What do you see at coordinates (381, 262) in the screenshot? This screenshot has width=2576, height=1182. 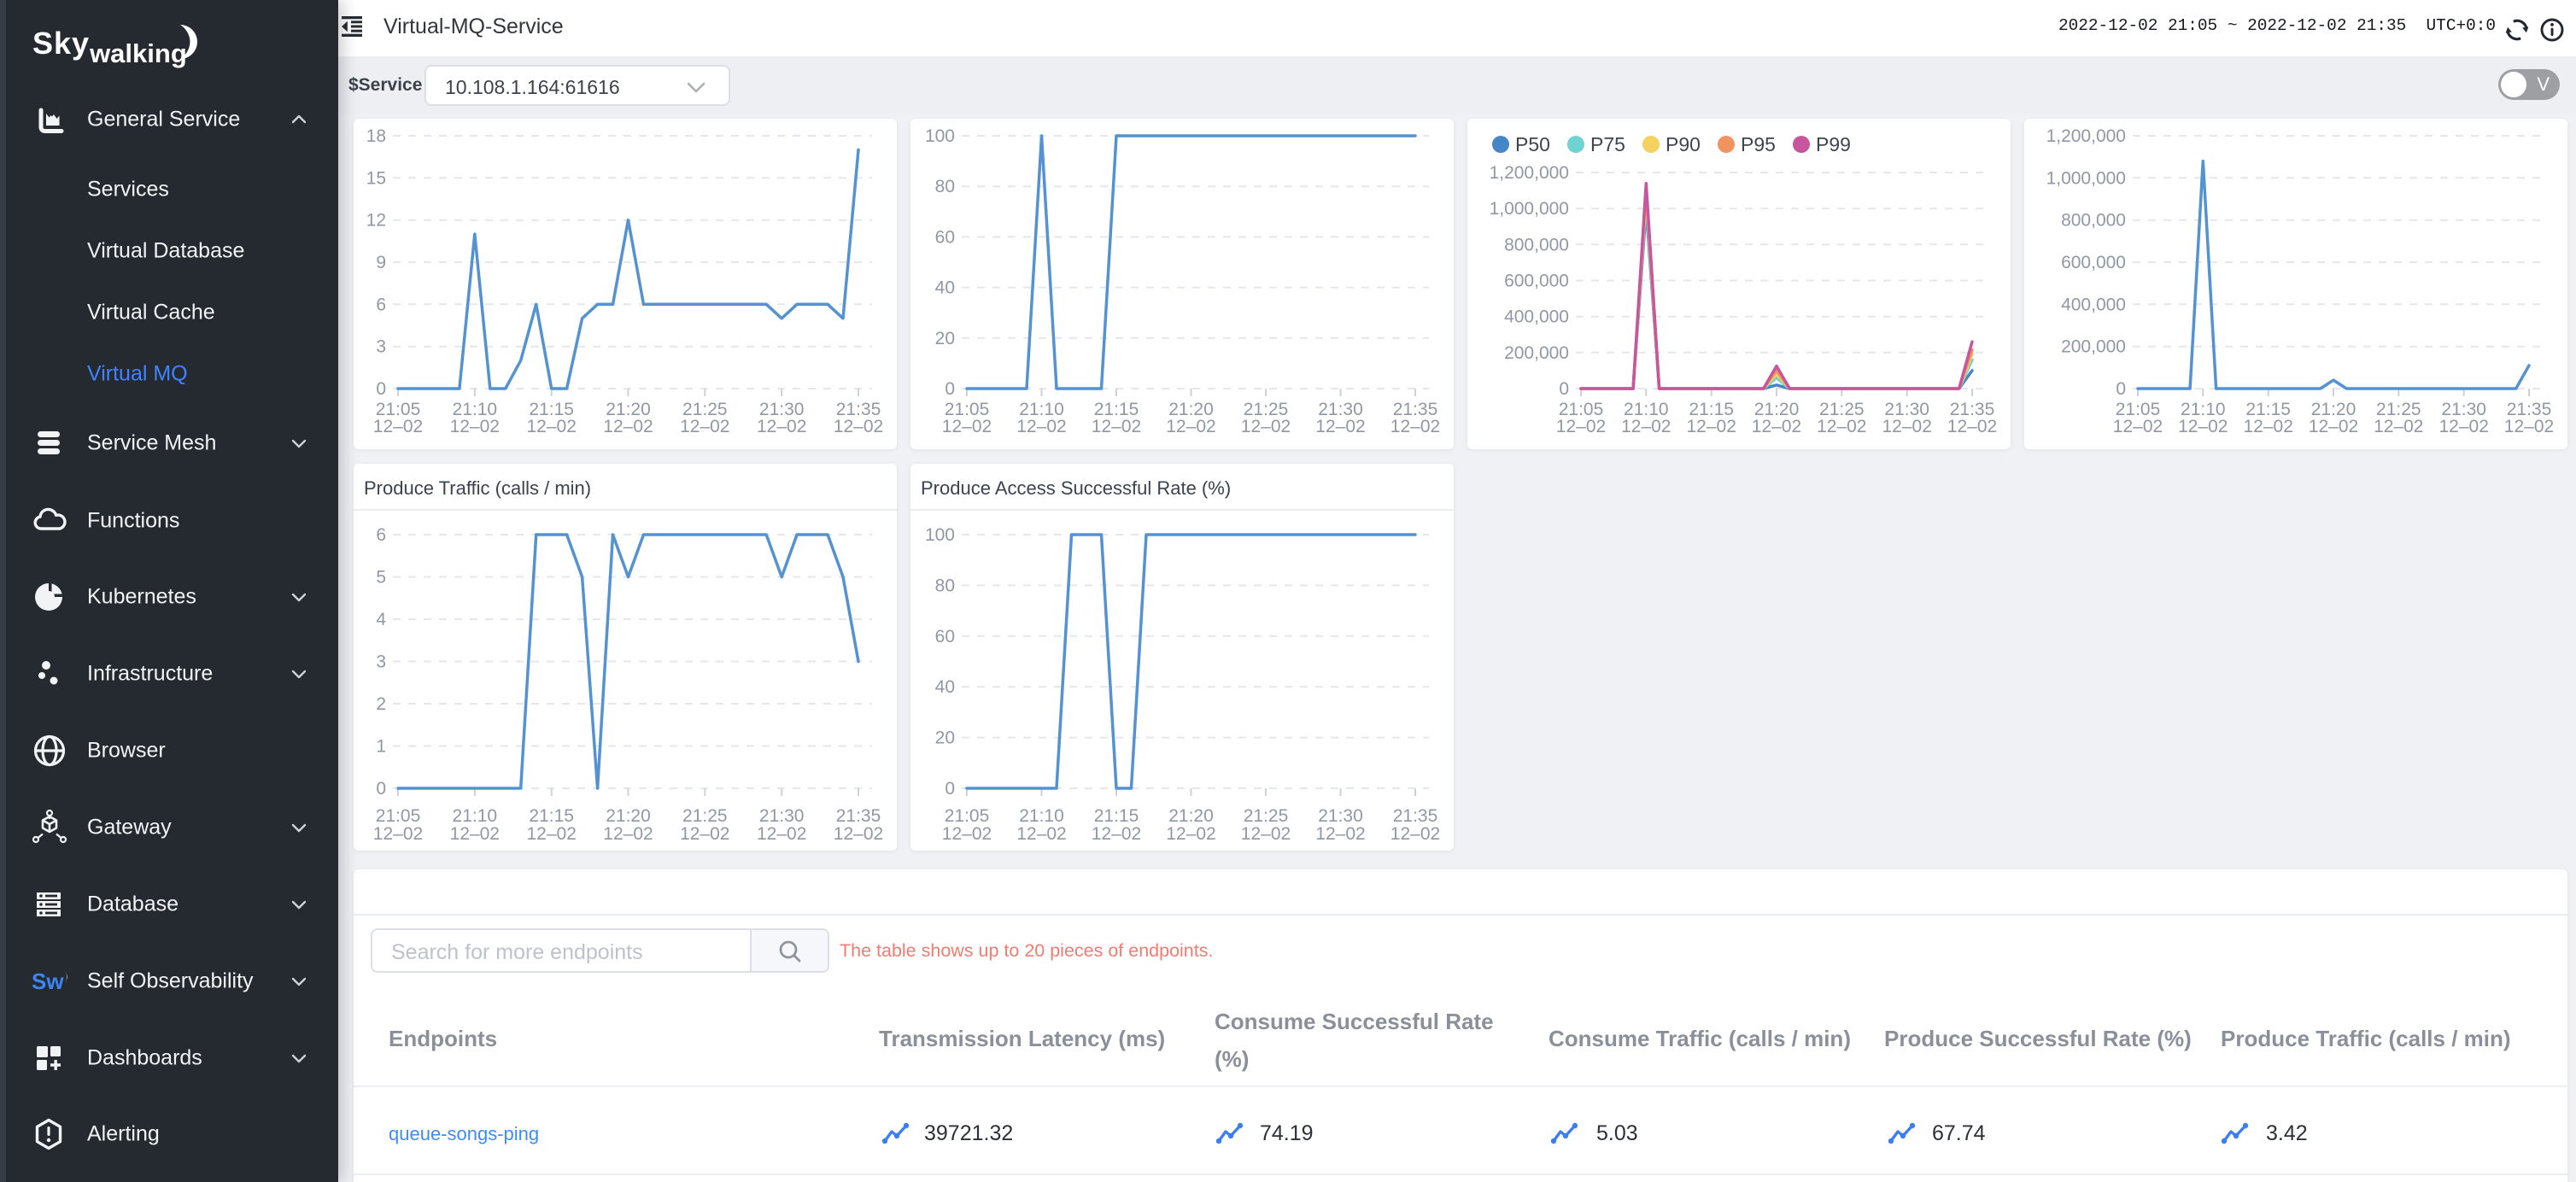 I see `svg-text: 9` at bounding box center [381, 262].